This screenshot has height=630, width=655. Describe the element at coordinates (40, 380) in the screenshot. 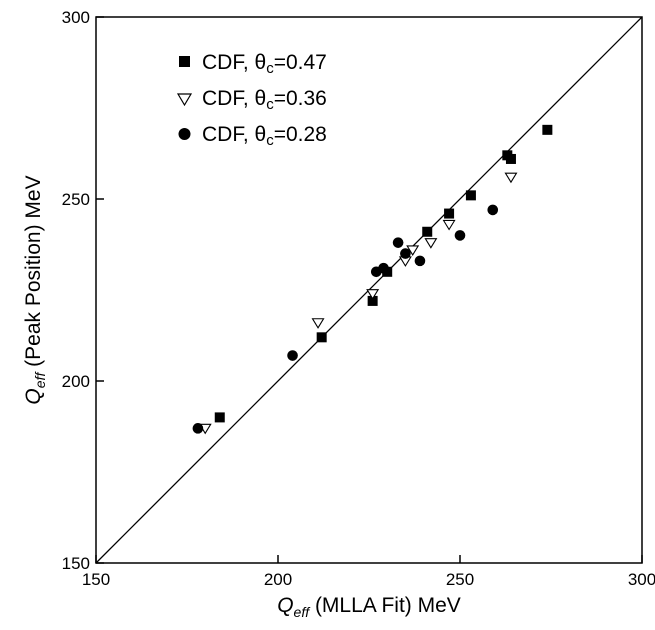

I see `y-axis-title-subscript: eff` at that location.